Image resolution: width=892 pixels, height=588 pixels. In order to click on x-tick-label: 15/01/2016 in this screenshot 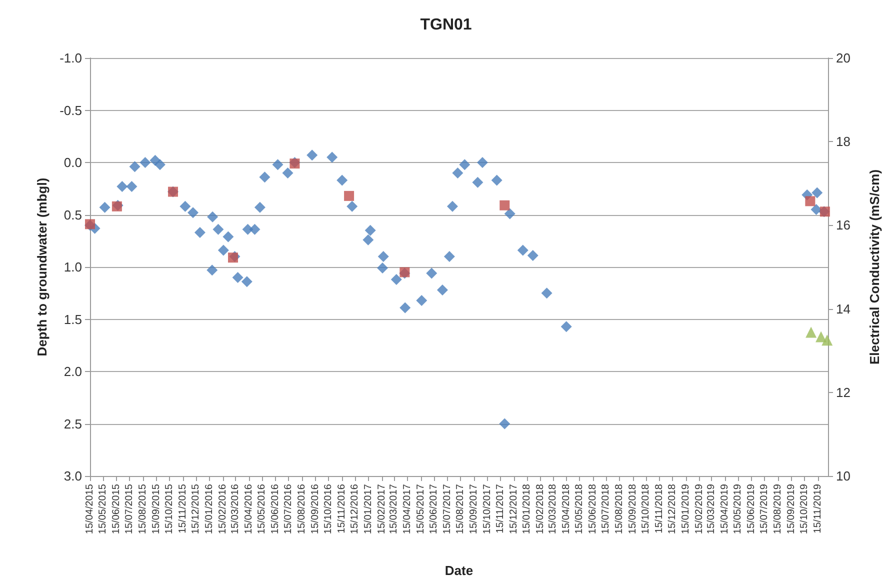, I will do `click(210, 509)`.